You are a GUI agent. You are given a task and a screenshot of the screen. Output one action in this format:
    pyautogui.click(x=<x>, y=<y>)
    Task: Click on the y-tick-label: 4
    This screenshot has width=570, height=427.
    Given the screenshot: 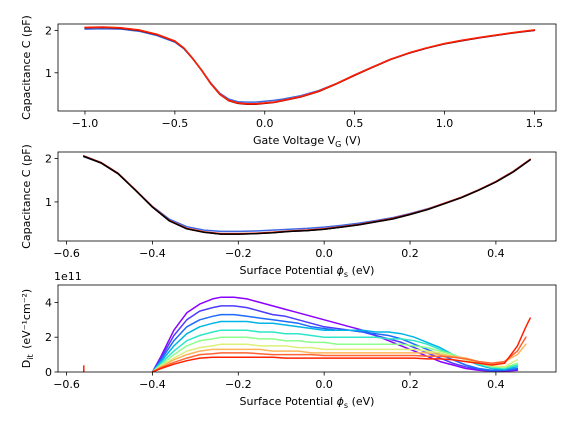 What is the action you would take?
    pyautogui.click(x=48, y=302)
    